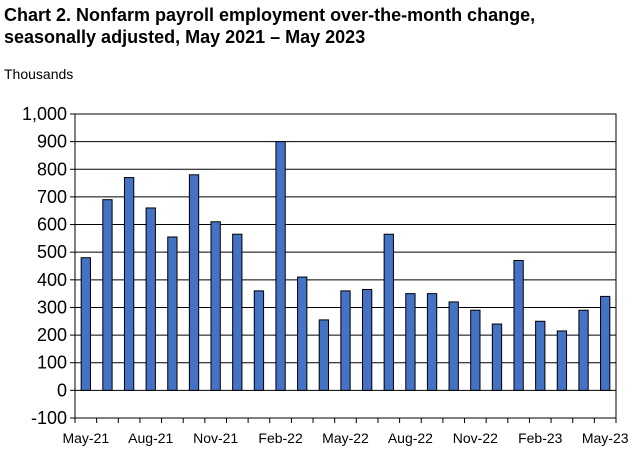  I want to click on y-tick-label: 1,000, so click(44, 114).